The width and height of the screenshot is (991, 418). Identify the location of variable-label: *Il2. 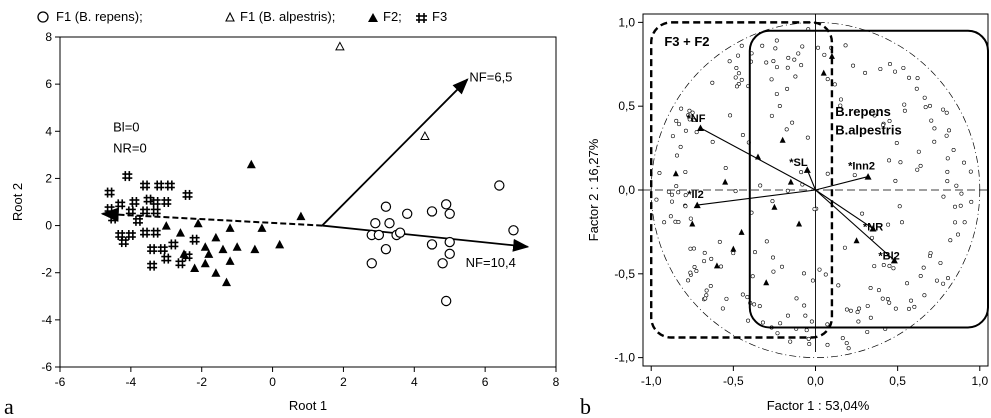
(695, 195).